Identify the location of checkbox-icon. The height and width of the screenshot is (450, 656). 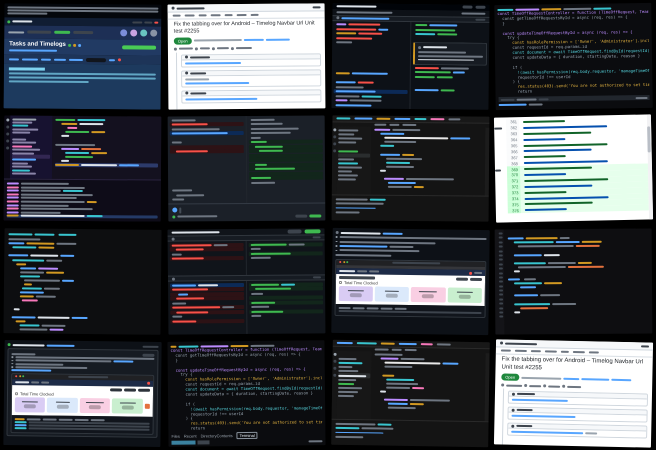
(340, 282).